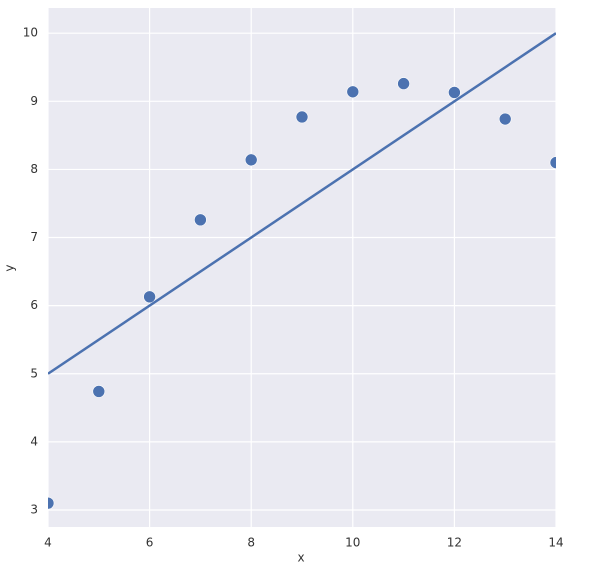 The image size is (590, 569). Describe the element at coordinates (34, 509) in the screenshot. I see `y-tick-label: 3` at that location.